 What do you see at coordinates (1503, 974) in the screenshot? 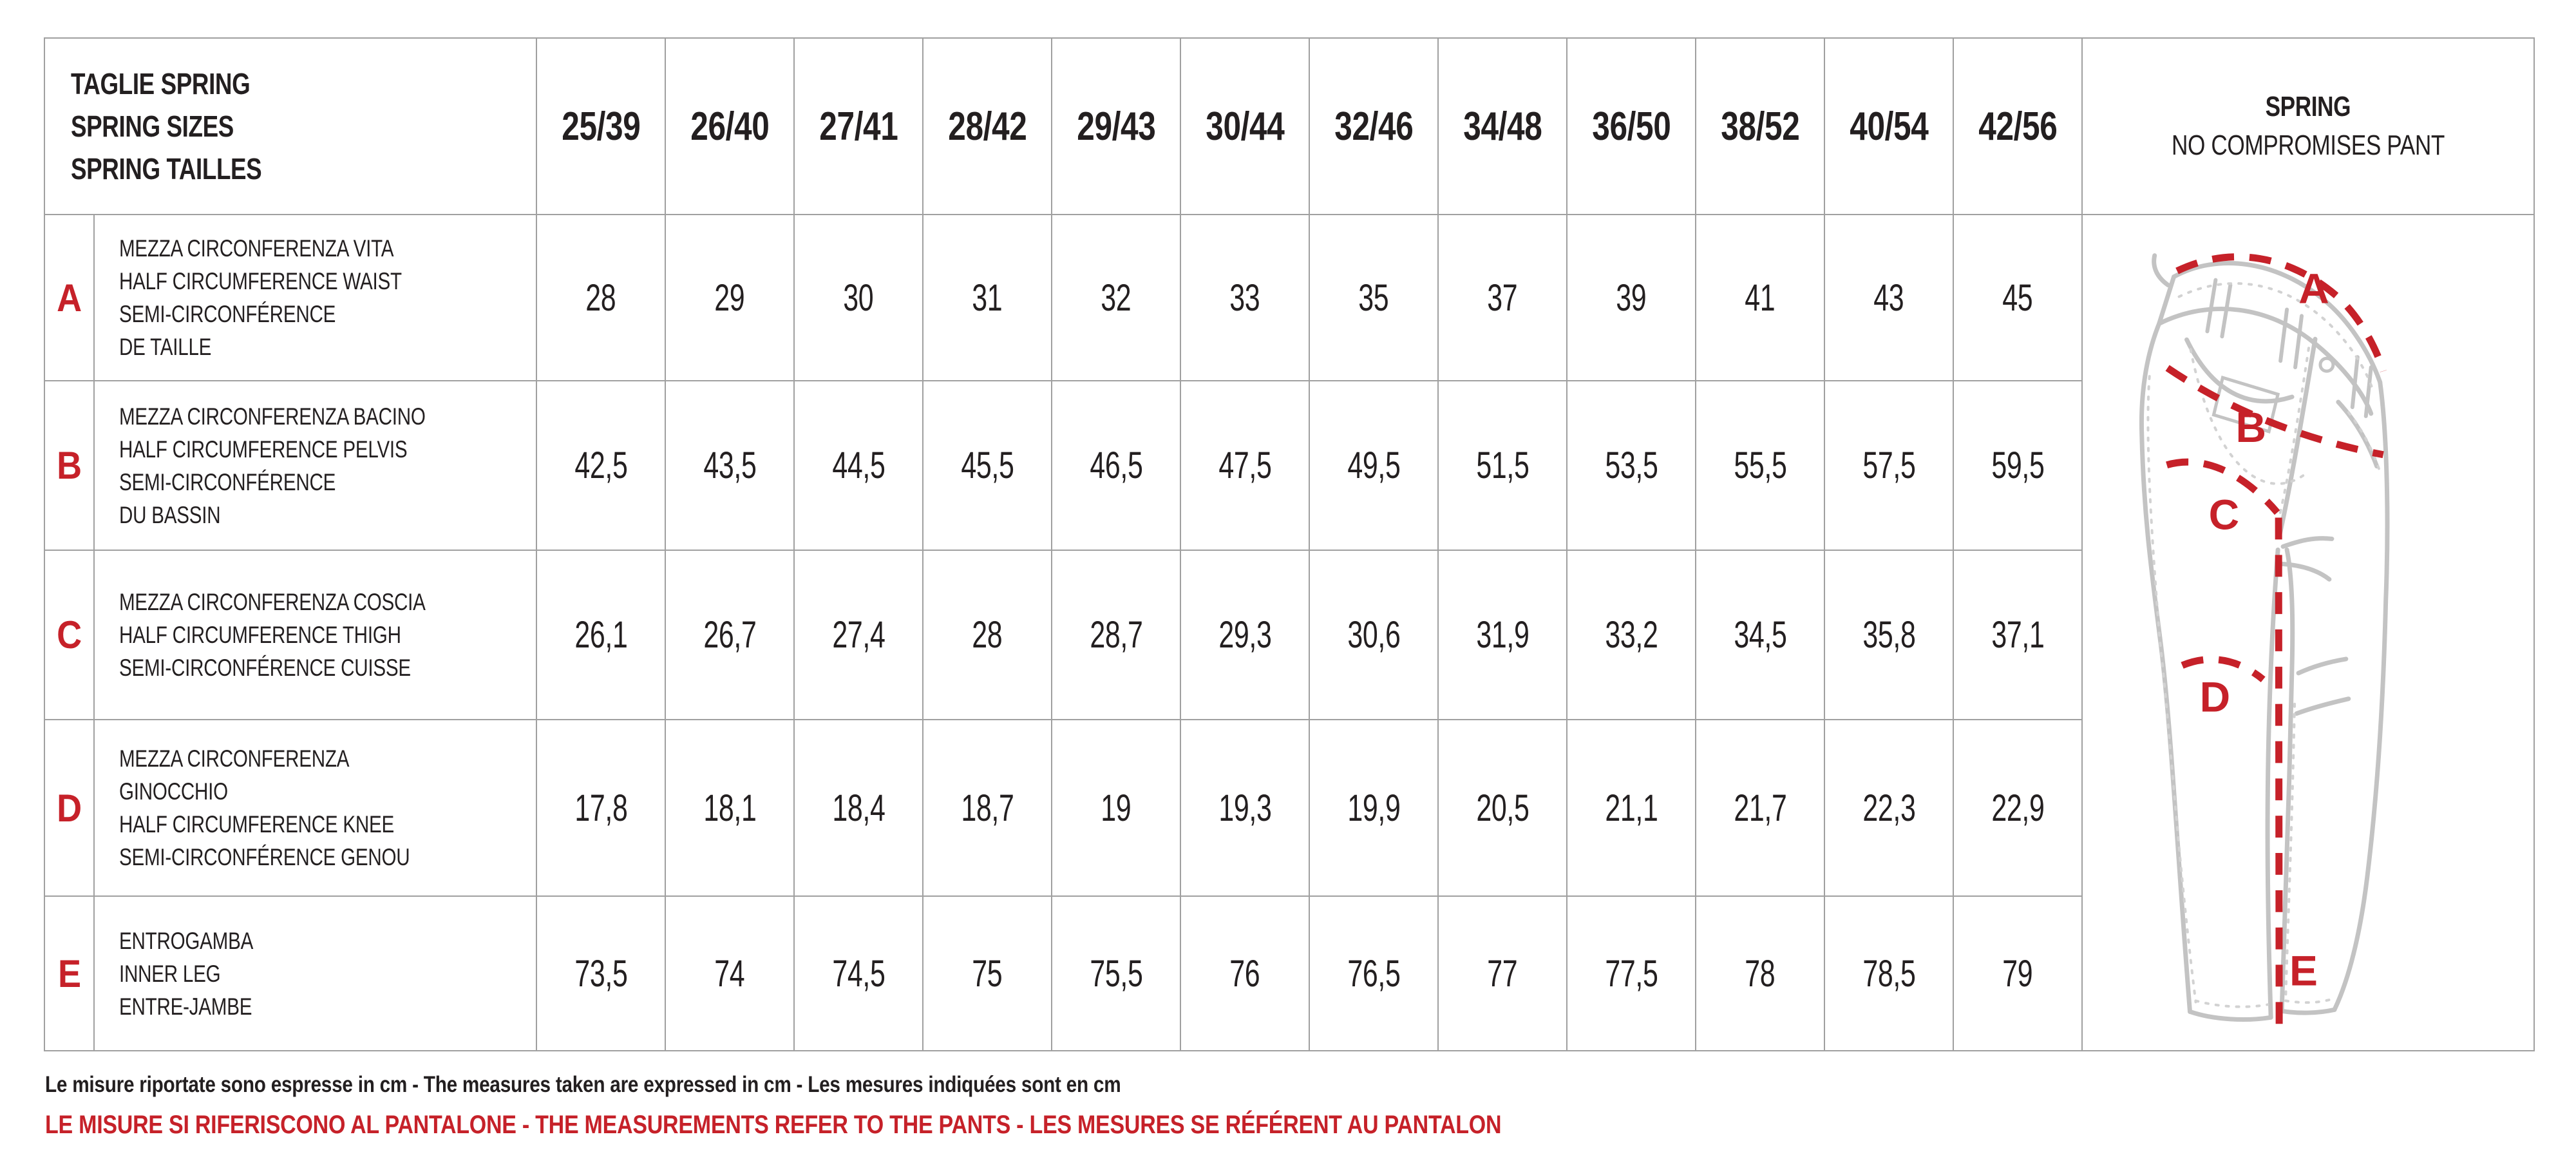
I see `value-cell: 77` at bounding box center [1503, 974].